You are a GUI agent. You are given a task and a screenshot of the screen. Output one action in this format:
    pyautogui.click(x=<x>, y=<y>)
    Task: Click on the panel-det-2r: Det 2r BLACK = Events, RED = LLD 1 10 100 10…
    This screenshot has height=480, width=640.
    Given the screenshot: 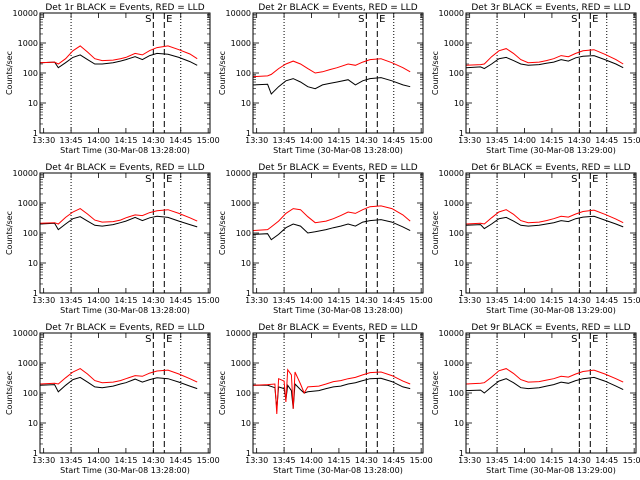 What is the action you would take?
    pyautogui.click(x=325, y=79)
    